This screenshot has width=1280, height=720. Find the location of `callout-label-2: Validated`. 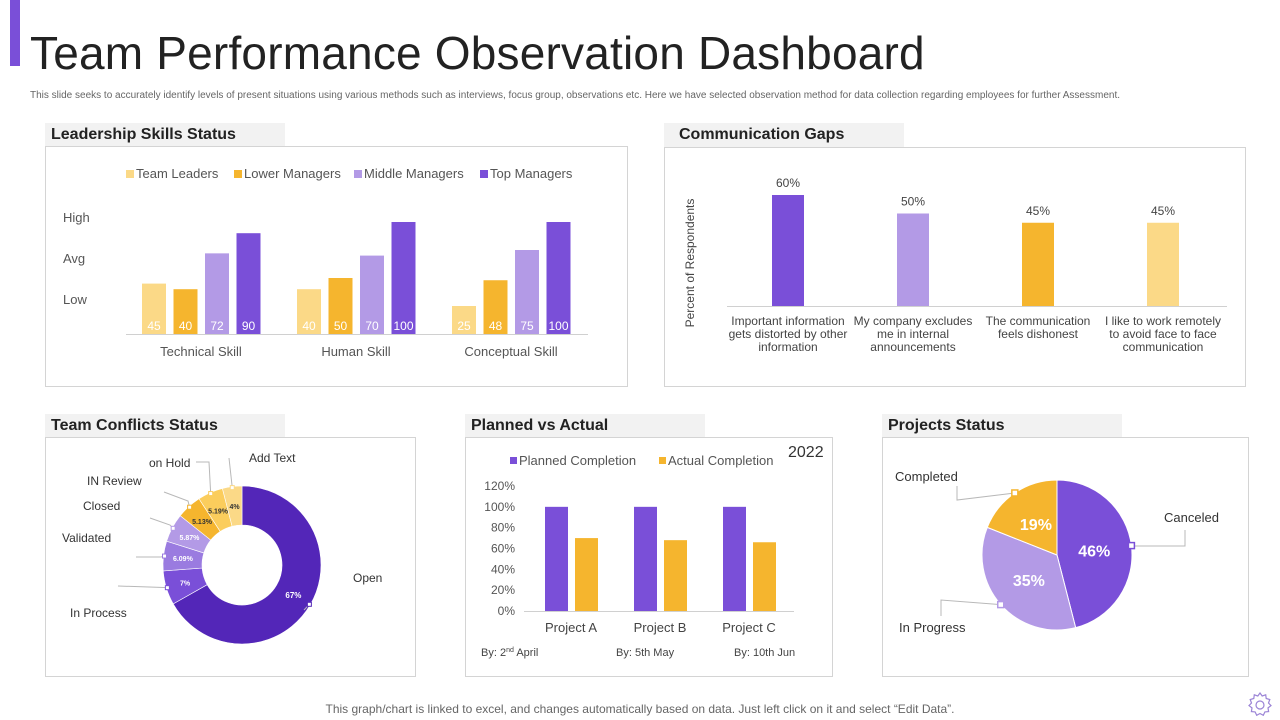

callout-label-2: Validated is located at coordinates (86, 538).